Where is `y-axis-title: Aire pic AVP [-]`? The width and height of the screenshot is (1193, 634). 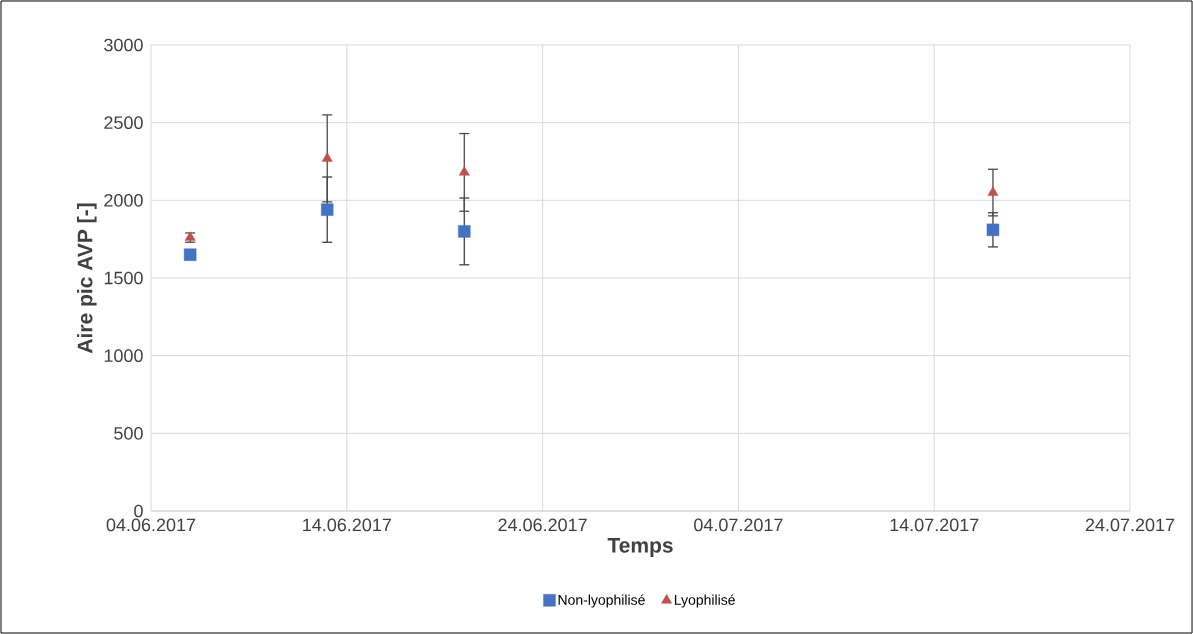 y-axis-title: Aire pic AVP [-] is located at coordinates (87, 278).